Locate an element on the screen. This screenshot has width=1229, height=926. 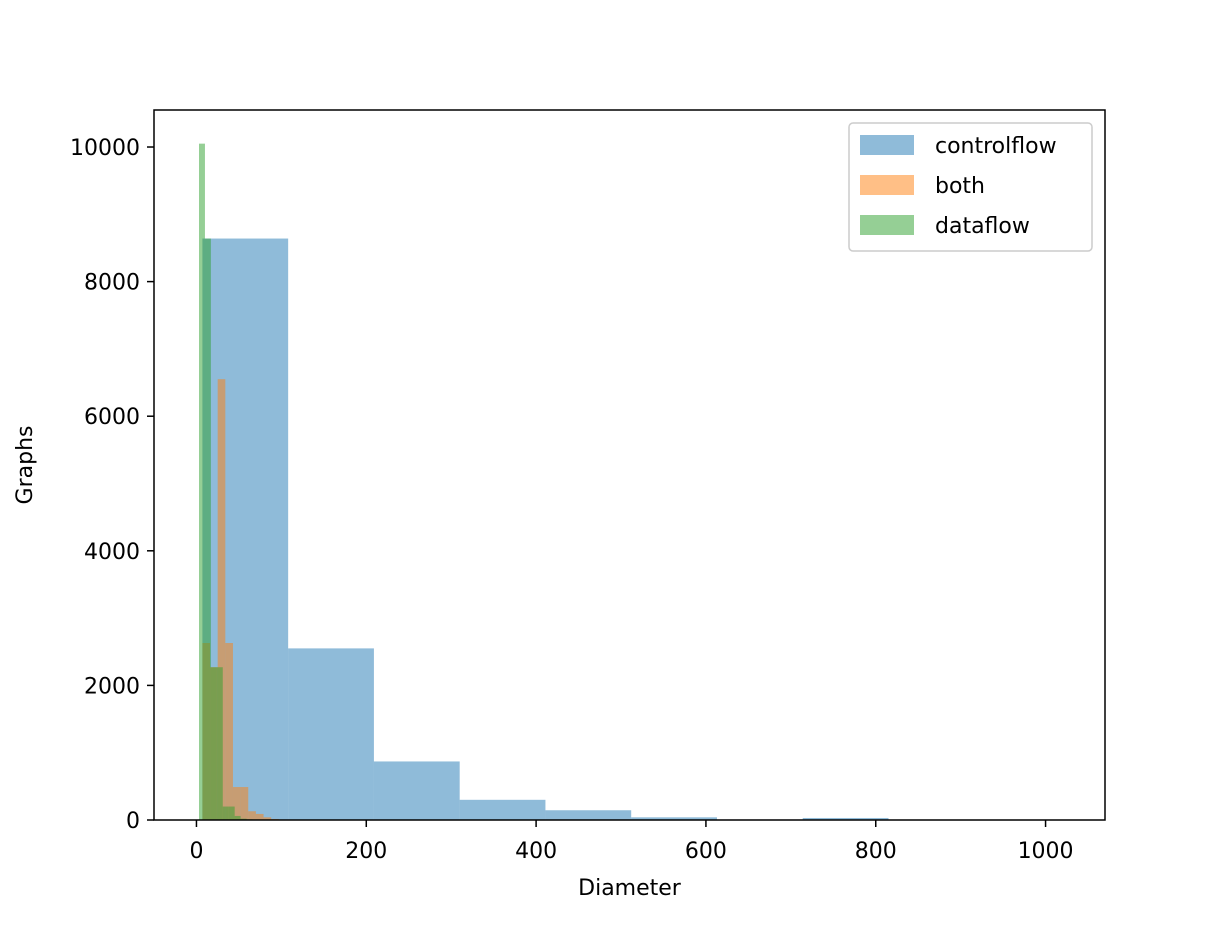
x-tick-label-400: 400 is located at coordinates (536, 851).